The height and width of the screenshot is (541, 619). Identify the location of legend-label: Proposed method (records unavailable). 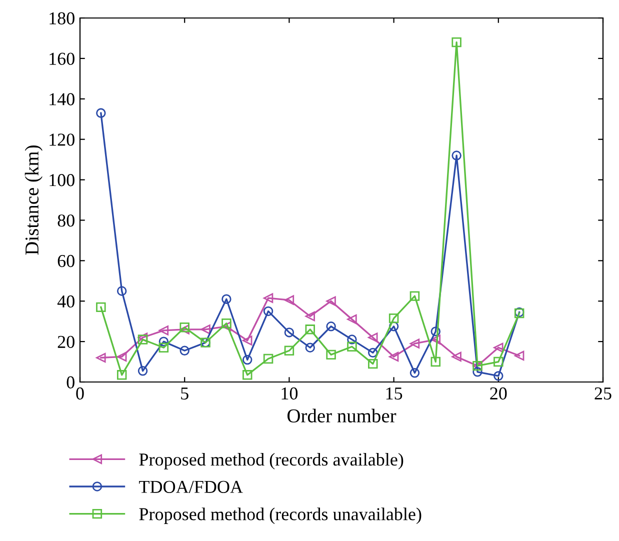
(280, 516).